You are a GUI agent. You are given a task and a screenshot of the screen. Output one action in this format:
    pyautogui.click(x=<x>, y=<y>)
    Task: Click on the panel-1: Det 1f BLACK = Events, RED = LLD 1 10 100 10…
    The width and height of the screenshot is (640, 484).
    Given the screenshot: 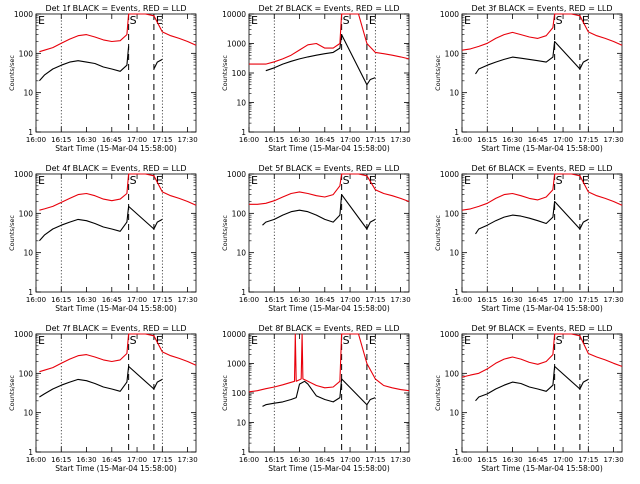 What is the action you would take?
    pyautogui.click(x=103, y=78)
    